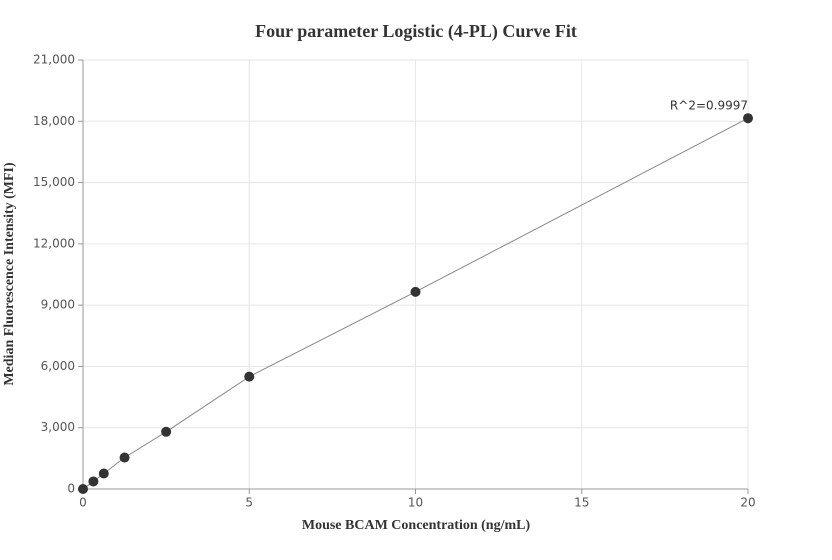 The width and height of the screenshot is (832, 560). Describe the element at coordinates (83, 503) in the screenshot. I see `x-tick-label: 0` at that location.